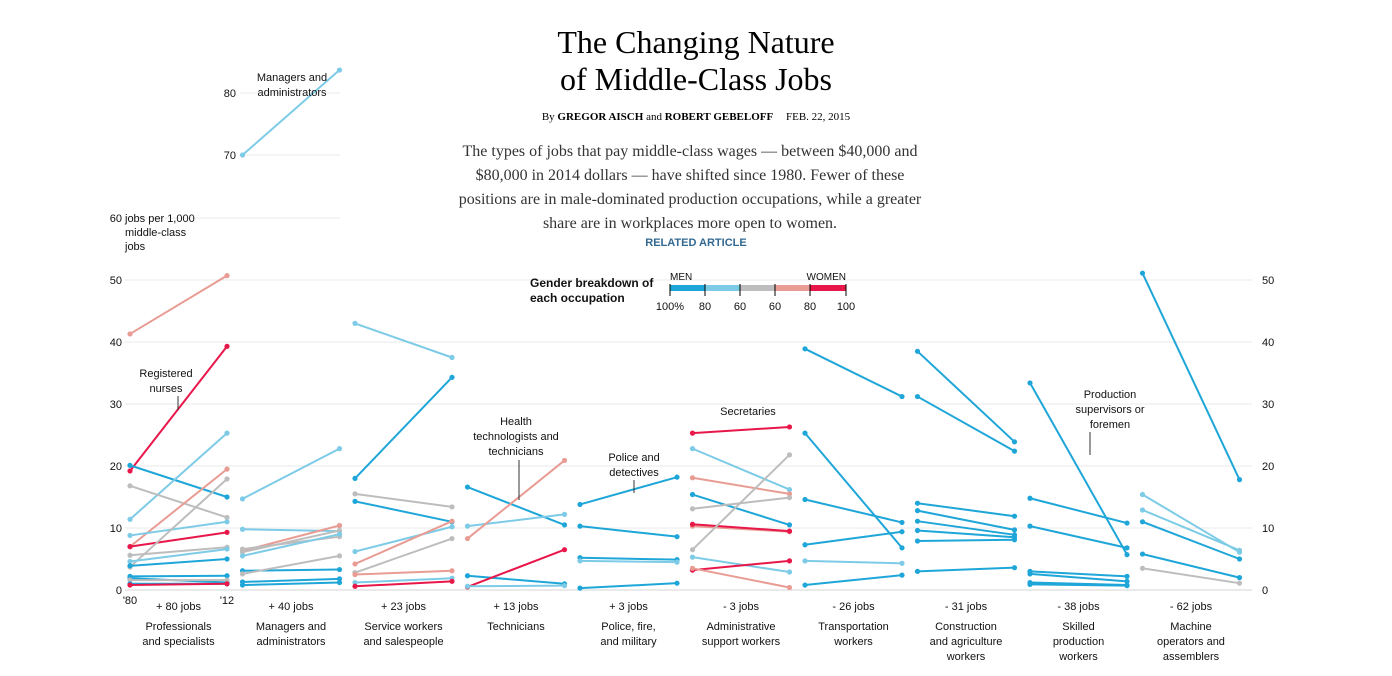 The image size is (1392, 676). I want to click on y-tick-label-break: 80, so click(230, 94).